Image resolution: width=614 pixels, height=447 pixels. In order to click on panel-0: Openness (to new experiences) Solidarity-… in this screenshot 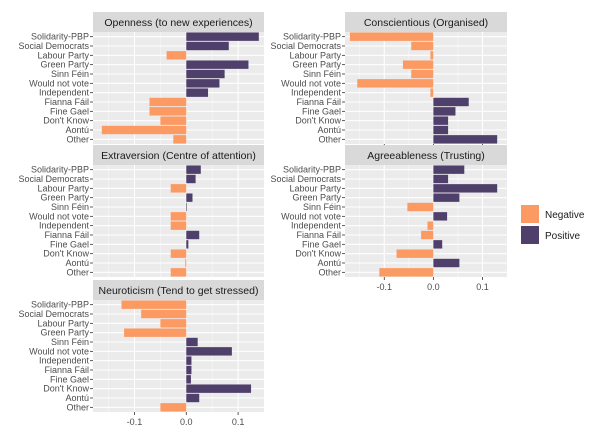, I will do `click(141, 78)`.